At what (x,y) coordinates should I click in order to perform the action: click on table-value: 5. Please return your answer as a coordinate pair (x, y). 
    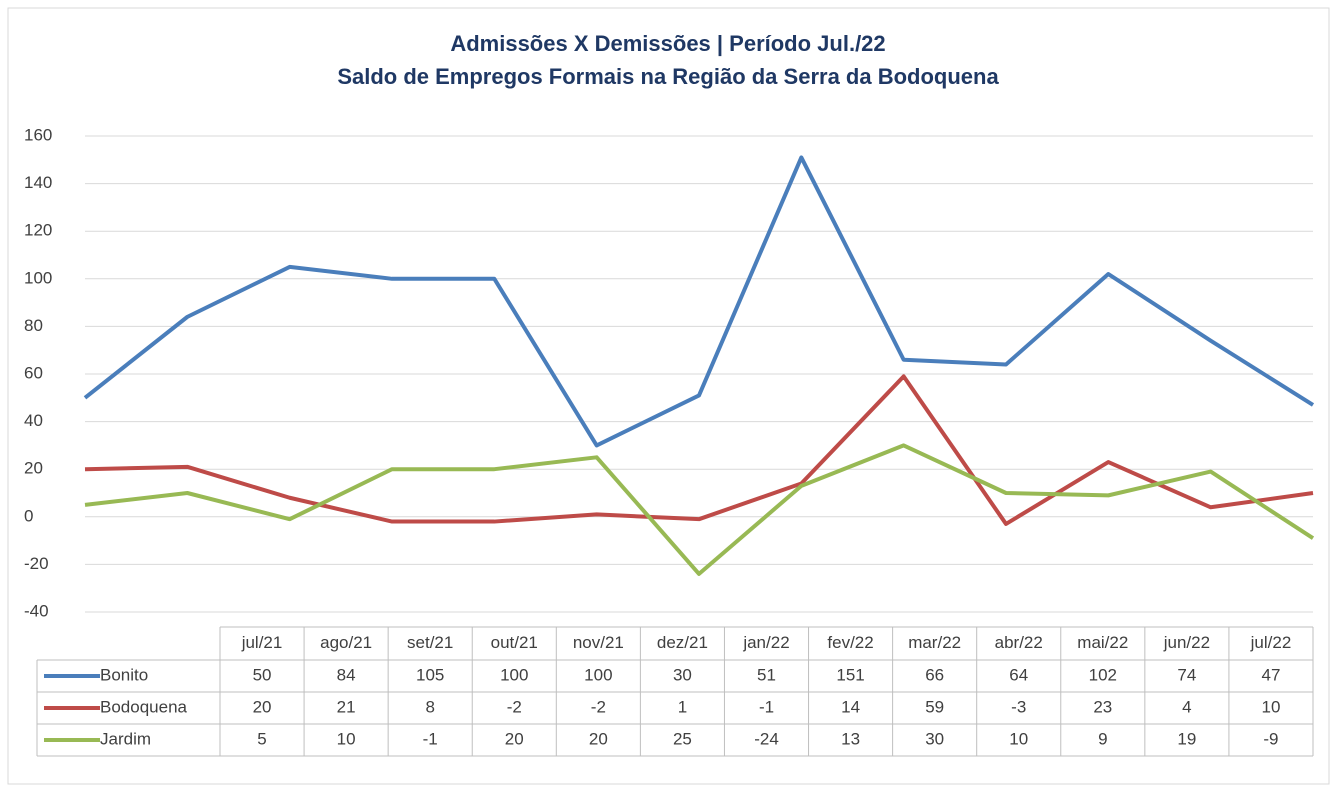
    Looking at the image, I should click on (261, 738).